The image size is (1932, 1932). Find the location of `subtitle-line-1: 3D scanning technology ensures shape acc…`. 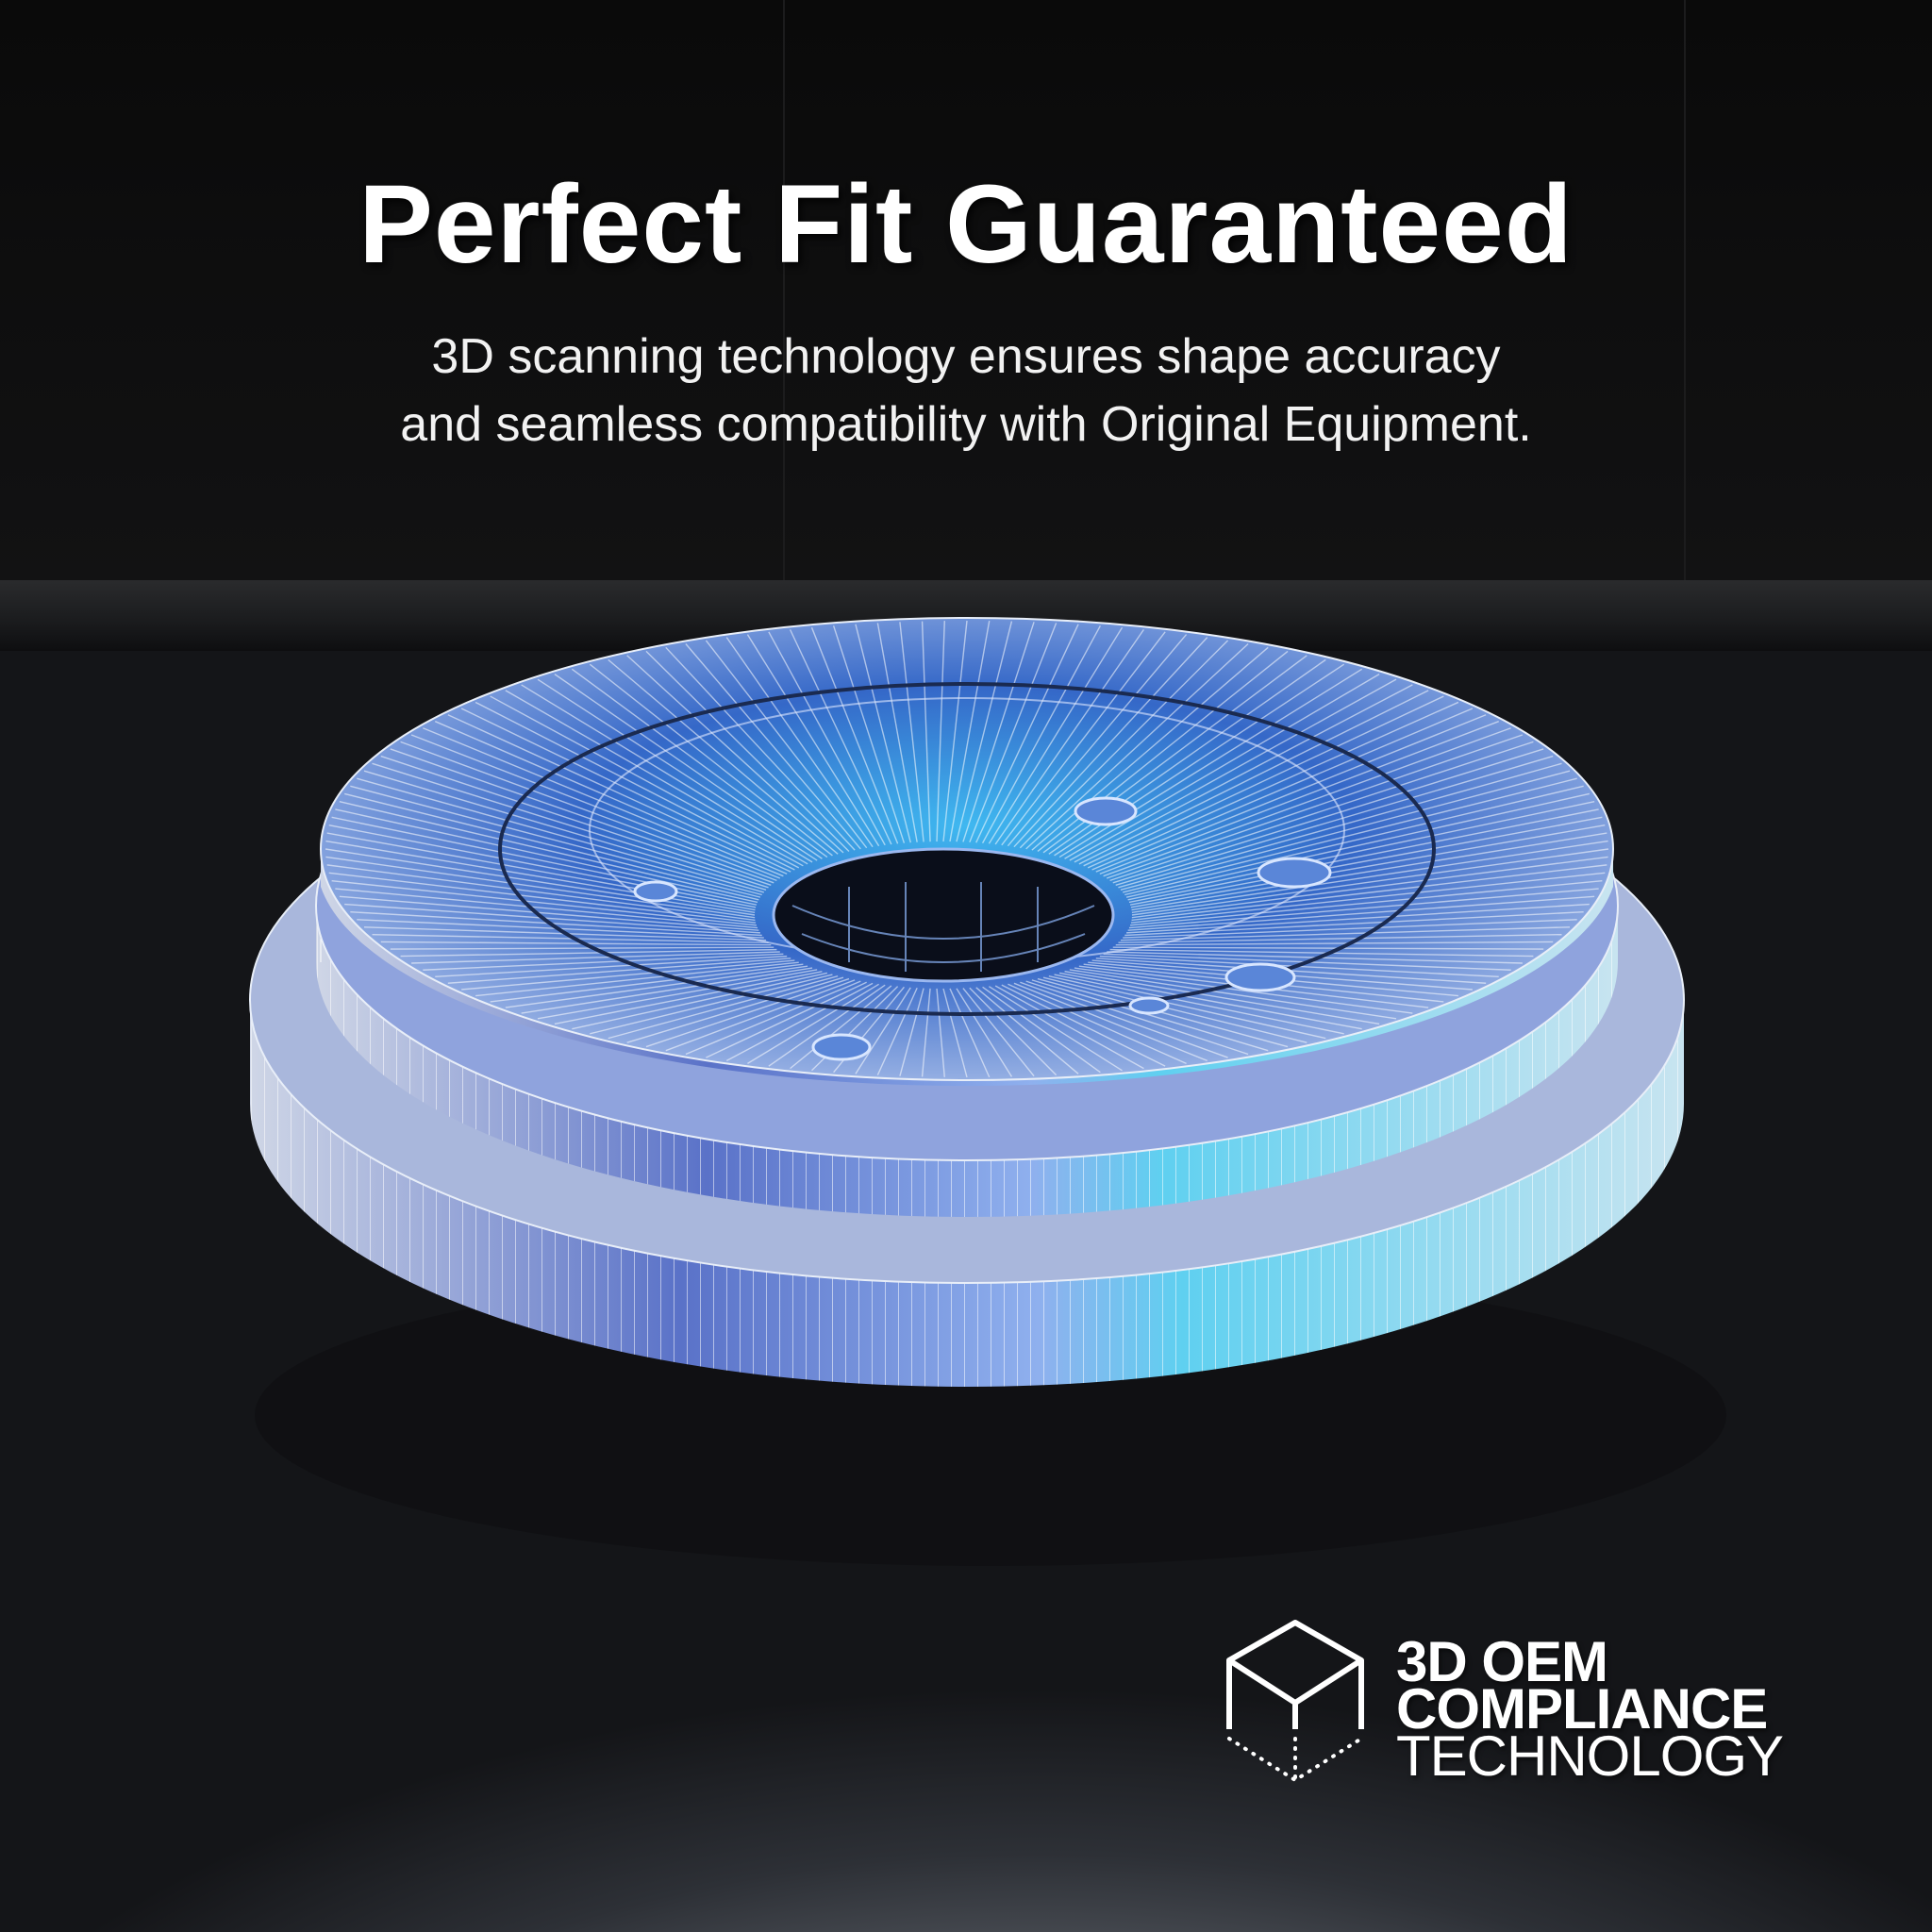

subtitle-line-1: 3D scanning technology ensures shape acc… is located at coordinates (966, 356).